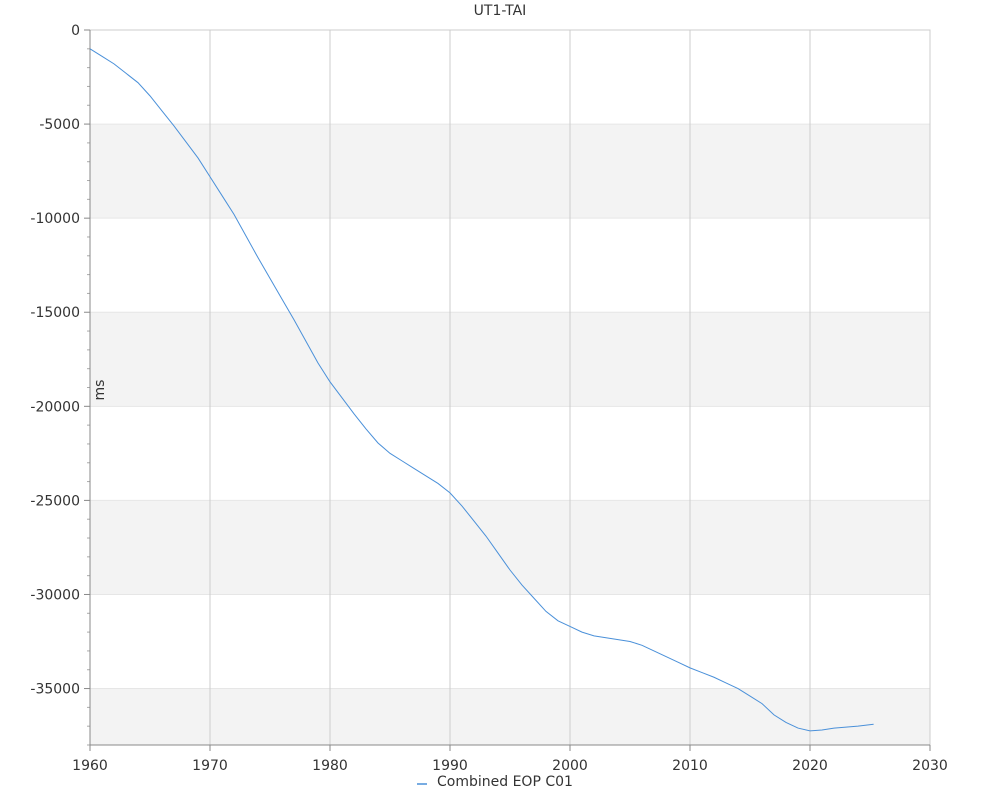  What do you see at coordinates (55, 595) in the screenshot?
I see `y-tick-label: -30000` at bounding box center [55, 595].